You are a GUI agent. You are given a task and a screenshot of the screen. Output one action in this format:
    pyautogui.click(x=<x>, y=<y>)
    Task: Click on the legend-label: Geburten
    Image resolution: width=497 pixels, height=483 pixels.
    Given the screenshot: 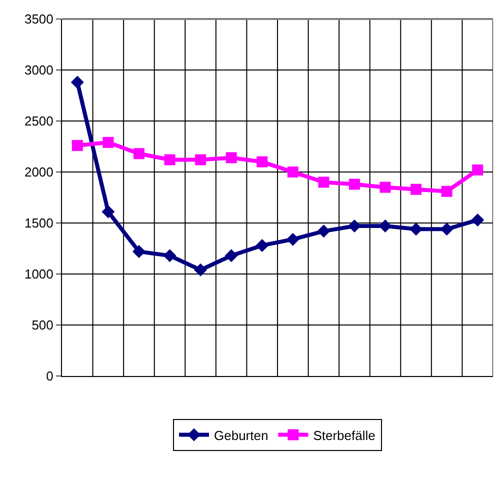 What is the action you would take?
    pyautogui.click(x=241, y=435)
    